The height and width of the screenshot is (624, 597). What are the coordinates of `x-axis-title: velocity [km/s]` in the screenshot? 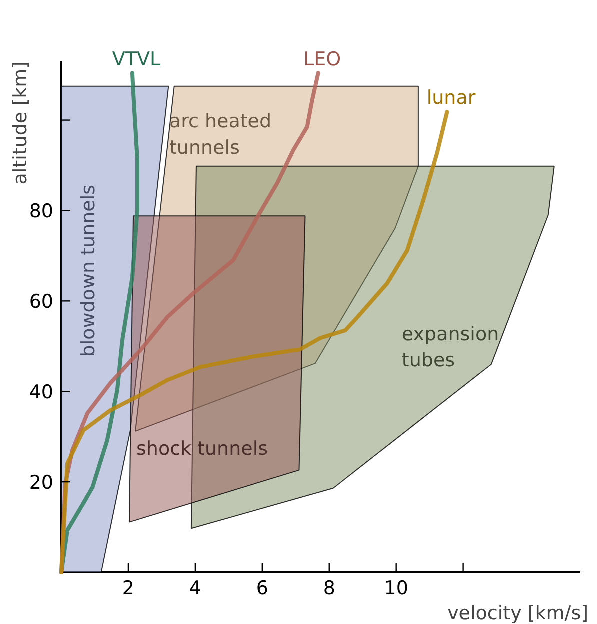 It's located at (518, 613).